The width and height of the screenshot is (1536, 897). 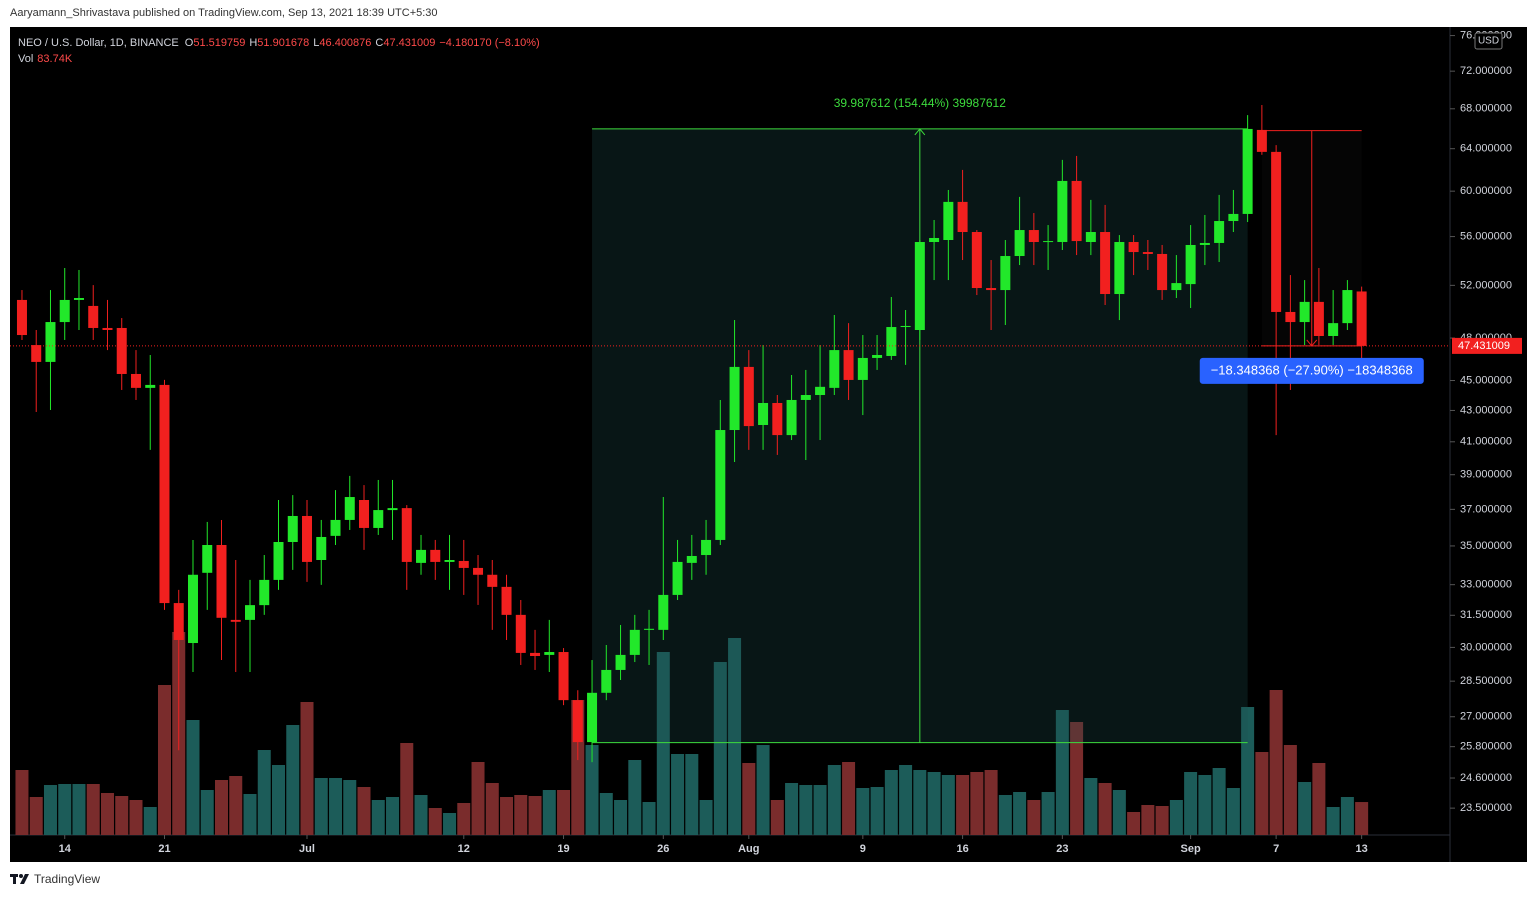 I want to click on last-price-box, so click(x=1487, y=345).